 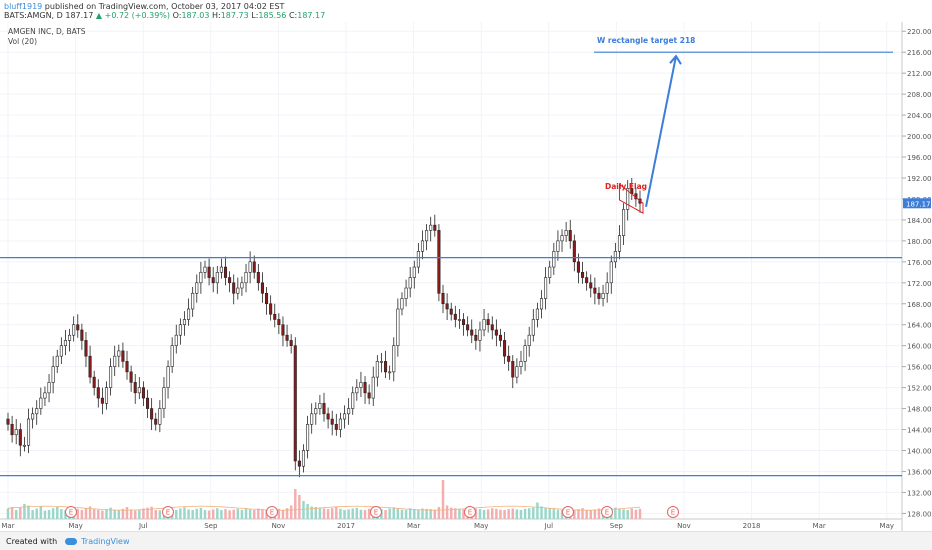 I want to click on earnings-marker-label: E, so click(x=376, y=513).